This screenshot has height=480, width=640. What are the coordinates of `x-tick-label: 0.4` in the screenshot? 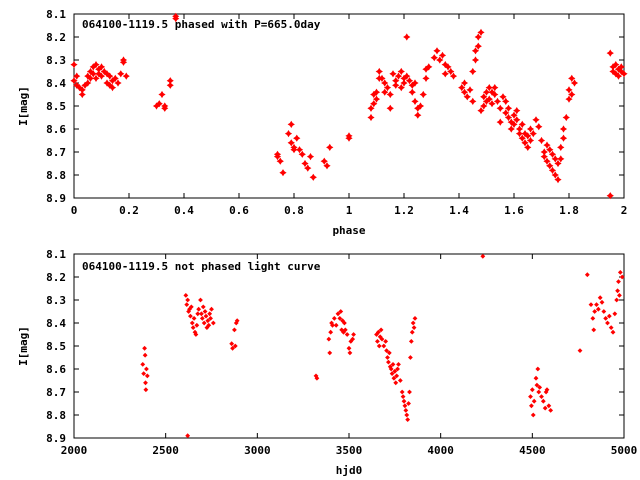 It's located at (184, 210).